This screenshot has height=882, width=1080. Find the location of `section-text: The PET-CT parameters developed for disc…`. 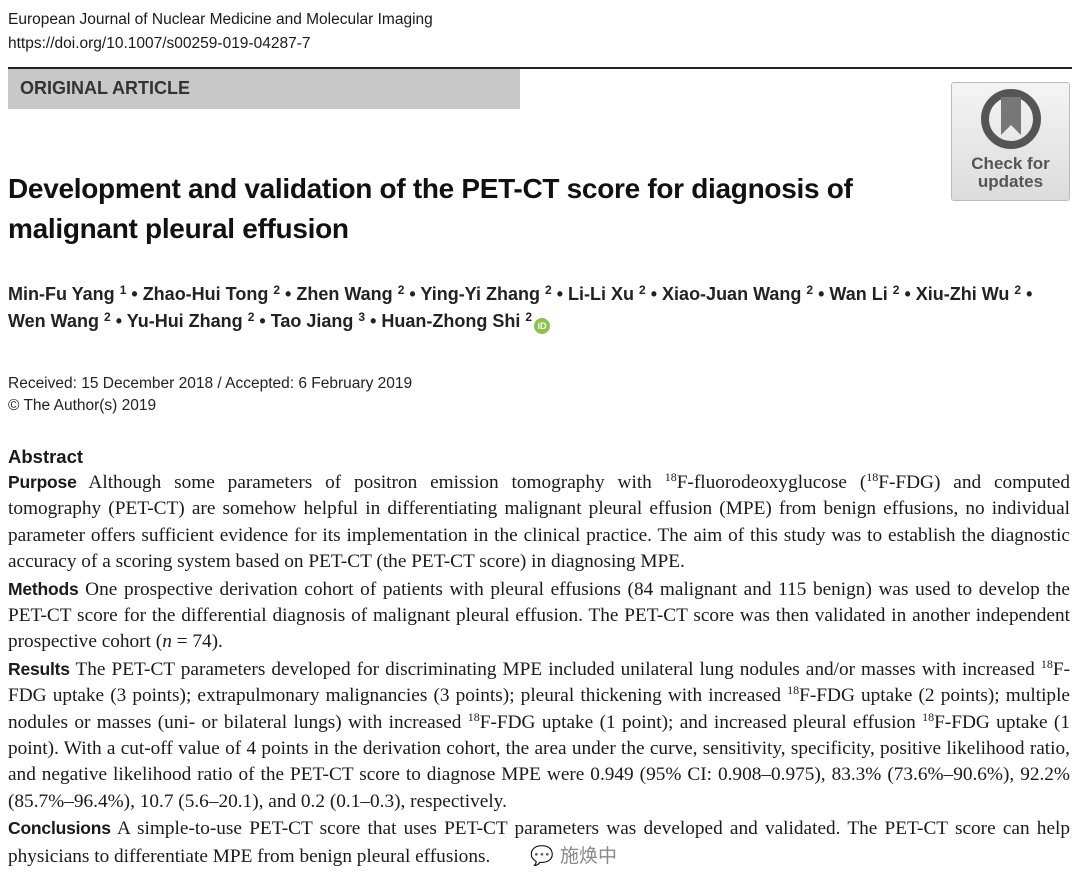

section-text: The PET-CT parameters developed for disc… is located at coordinates (555, 669).